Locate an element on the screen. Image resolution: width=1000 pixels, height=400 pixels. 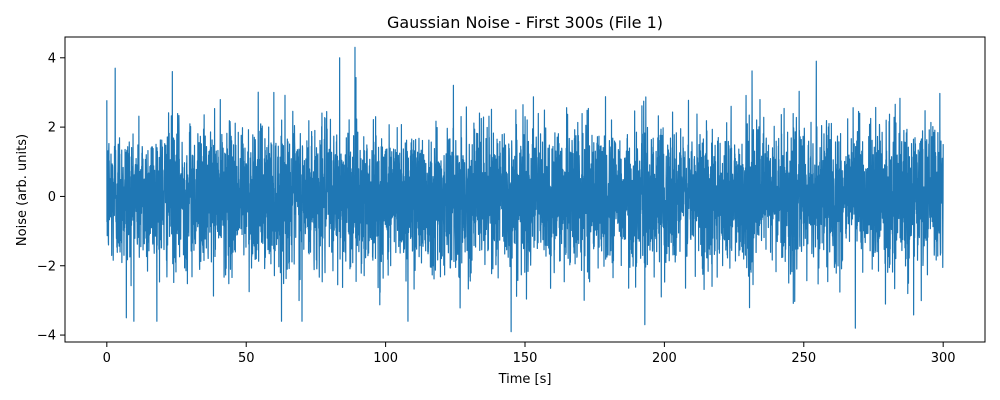
x-axis-label: Time [s] is located at coordinates (525, 379).